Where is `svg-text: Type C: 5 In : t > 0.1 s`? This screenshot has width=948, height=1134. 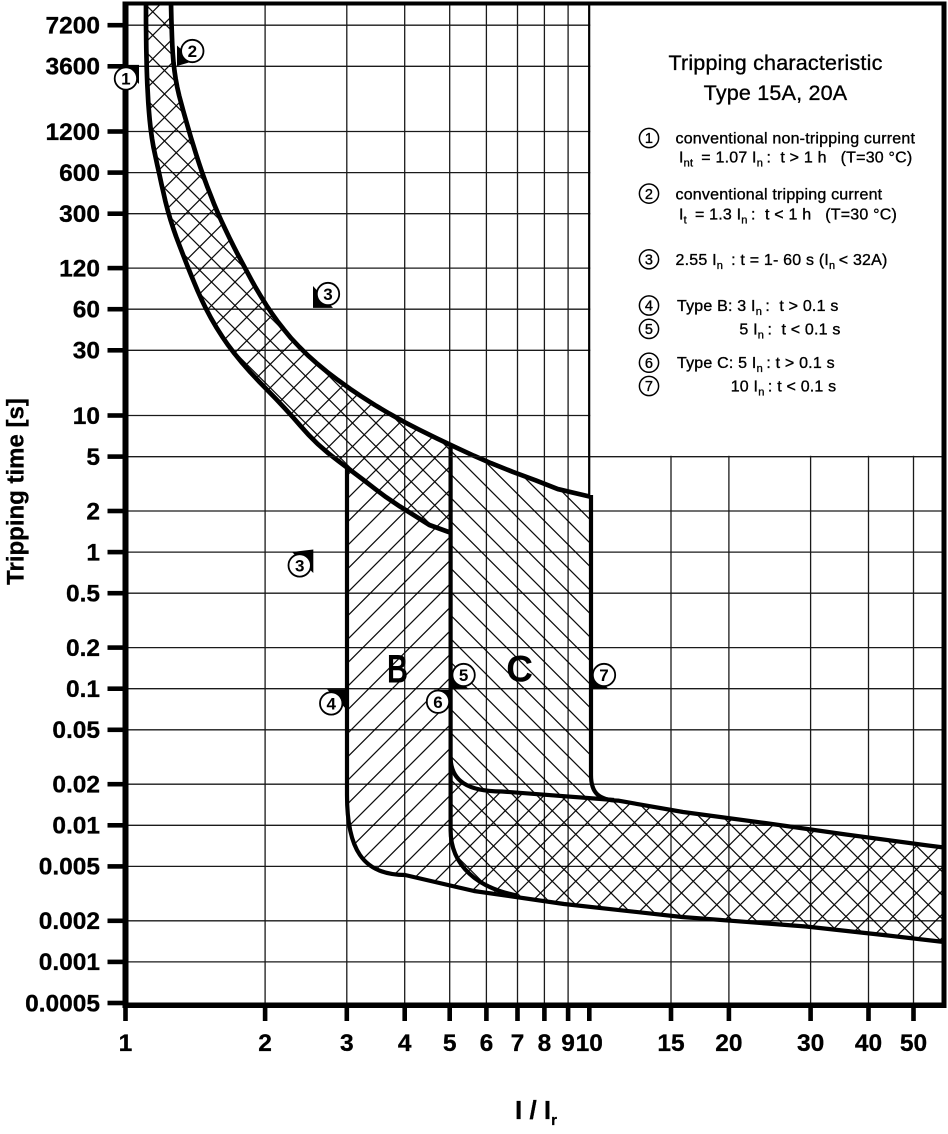 svg-text: Type C: 5 In : t > 0.1 s is located at coordinates (756, 365).